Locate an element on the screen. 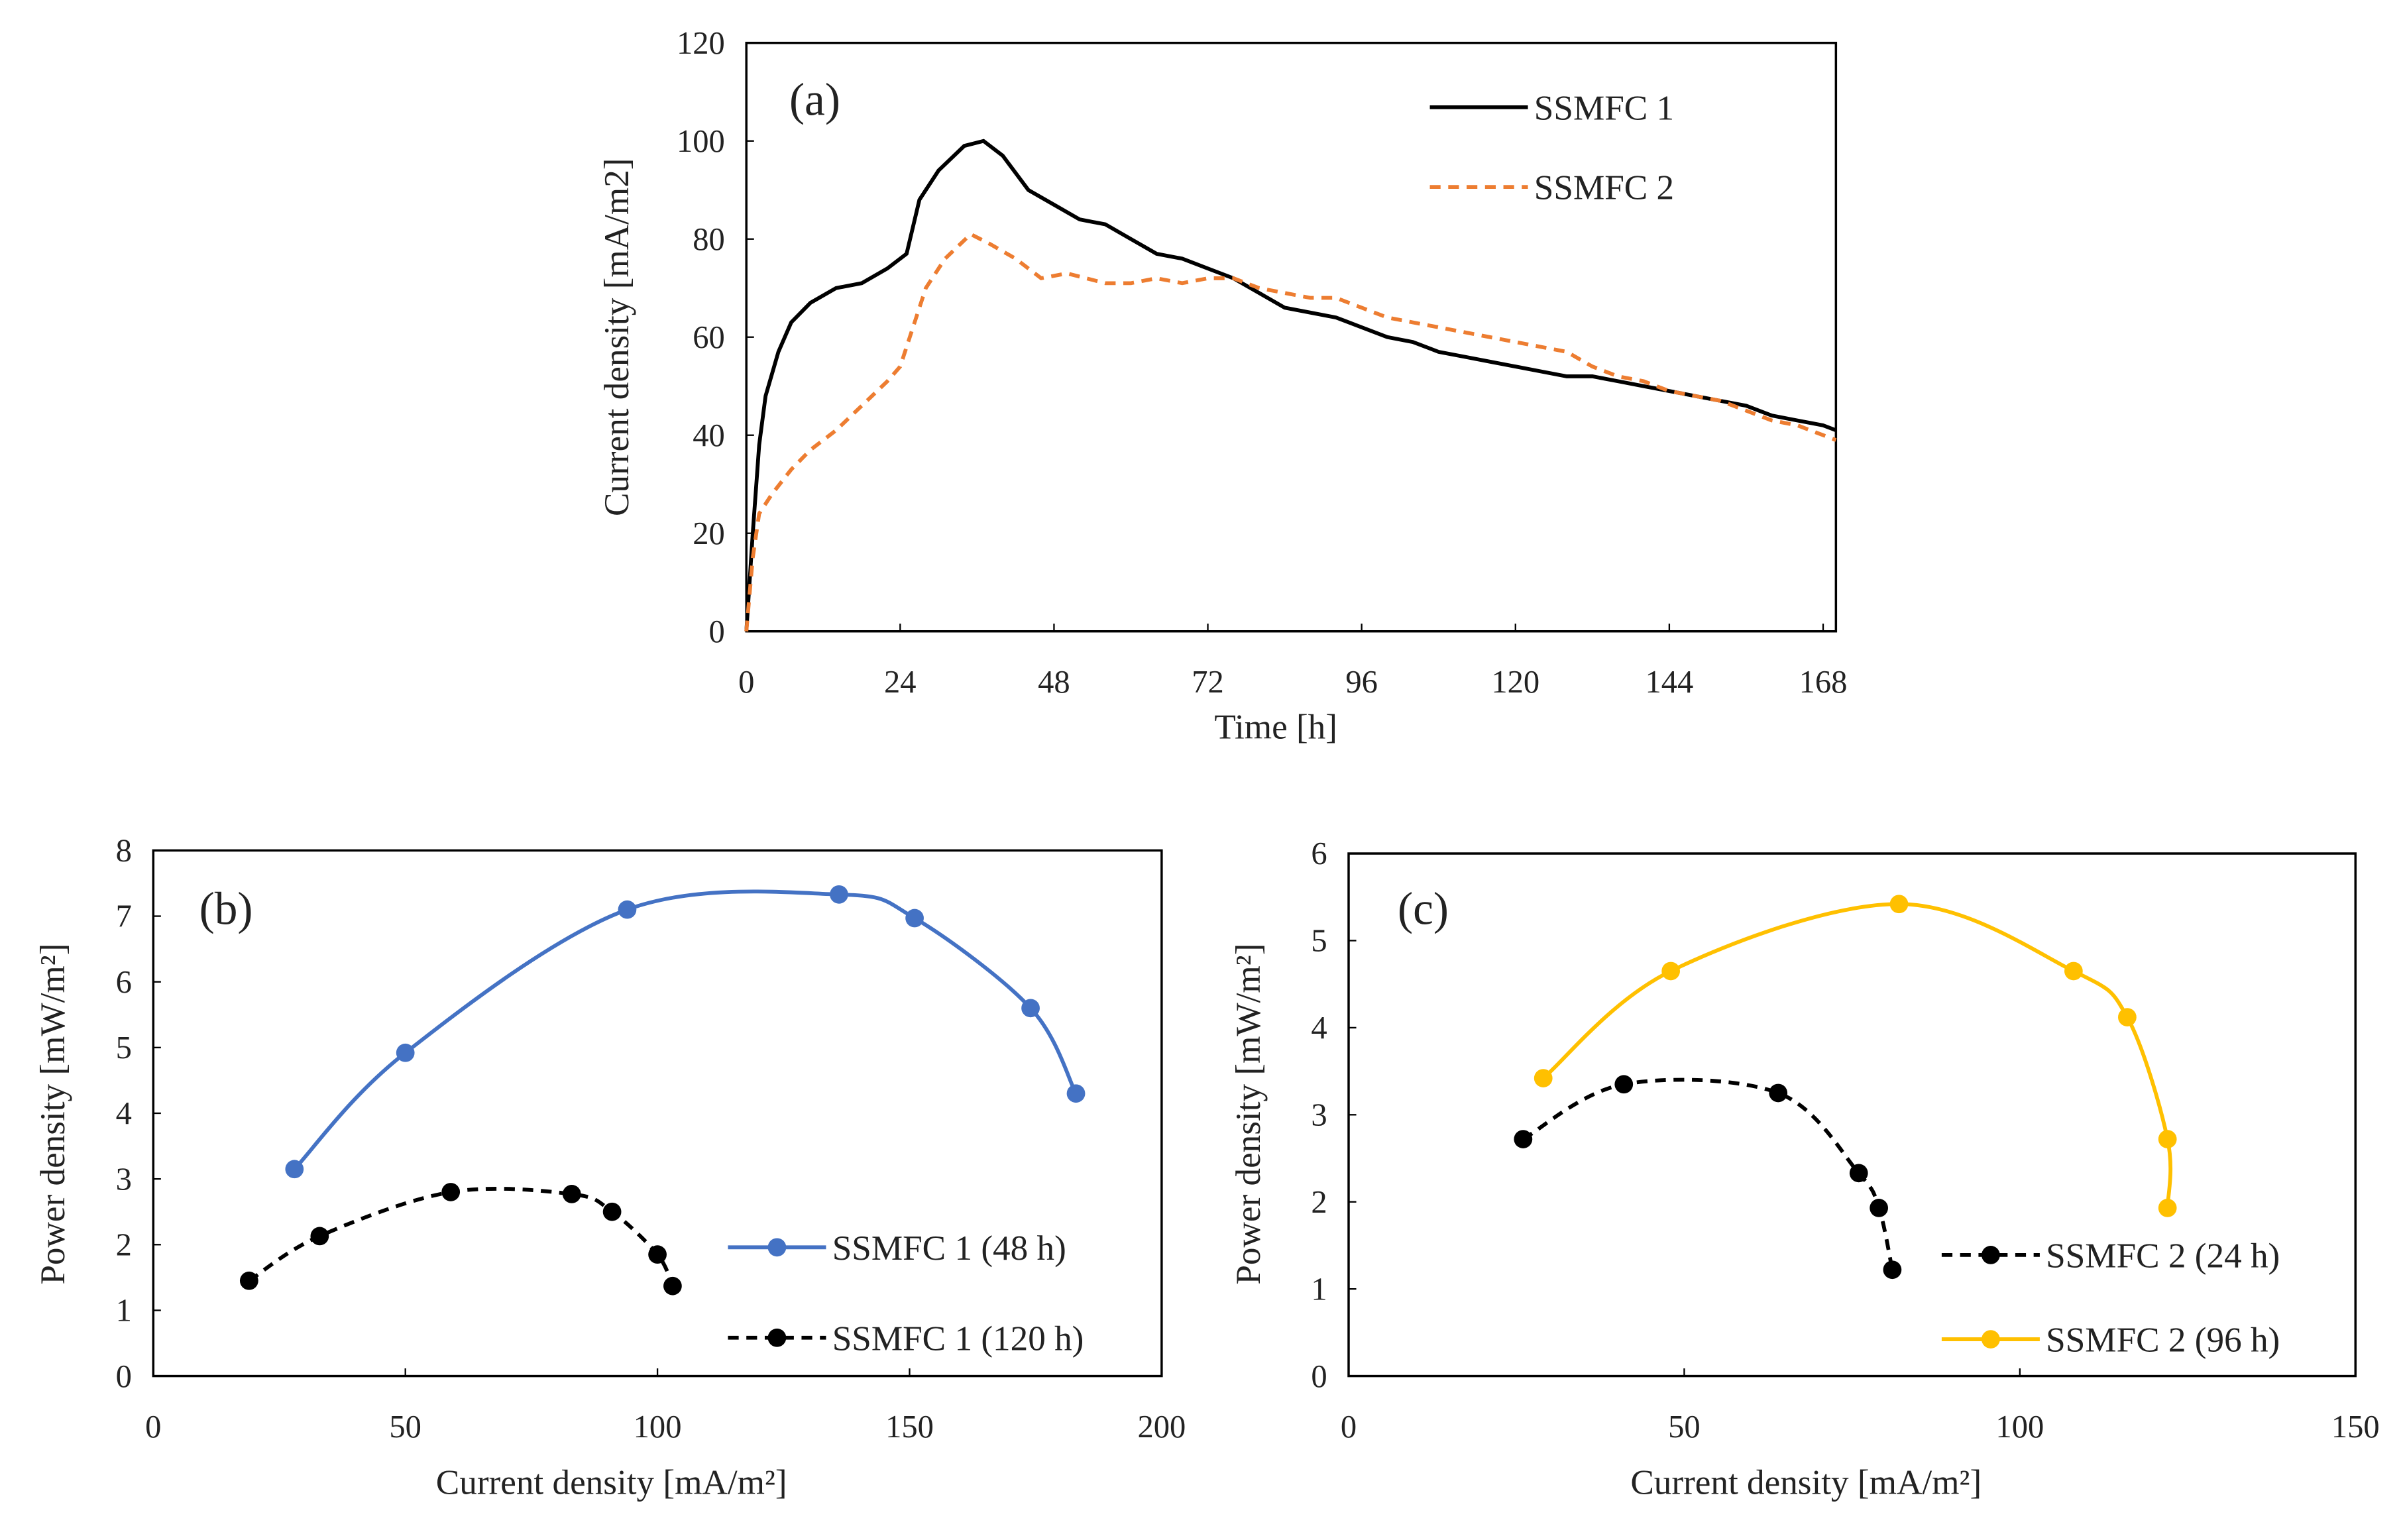 Image resolution: width=2403 pixels, height=1540 pixels. y-tick-label: 40 is located at coordinates (709, 435).